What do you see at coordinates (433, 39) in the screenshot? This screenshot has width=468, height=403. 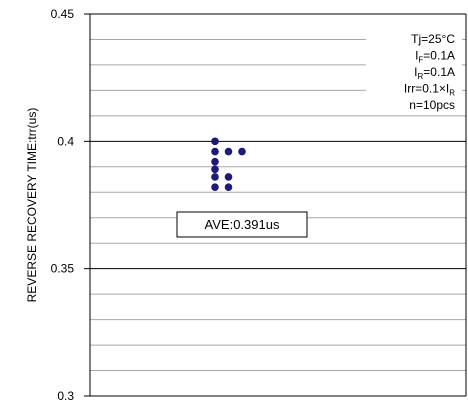 I see `condition-line: Tj=25°C` at bounding box center [433, 39].